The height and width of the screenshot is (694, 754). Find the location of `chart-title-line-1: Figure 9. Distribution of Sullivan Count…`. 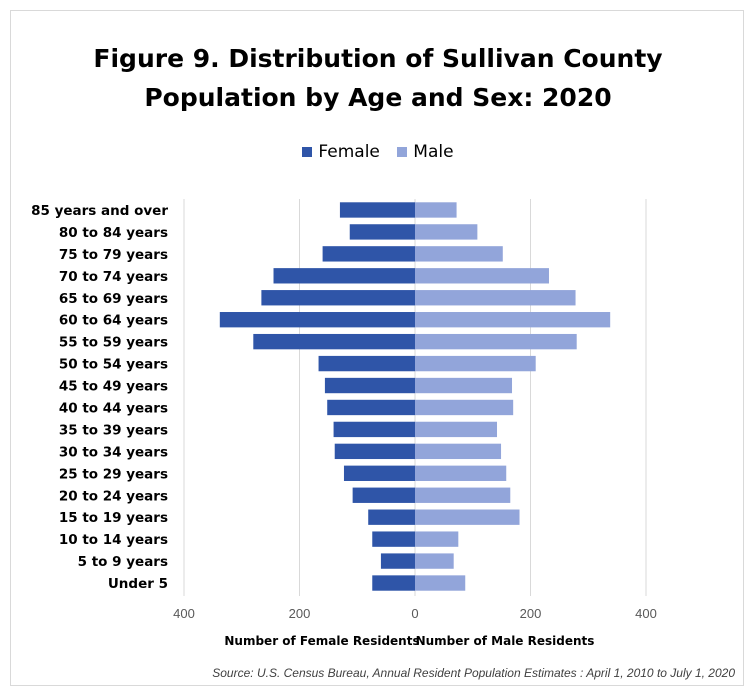

chart-title-line-1: Figure 9. Distribution of Sullivan Count… is located at coordinates (378, 58).